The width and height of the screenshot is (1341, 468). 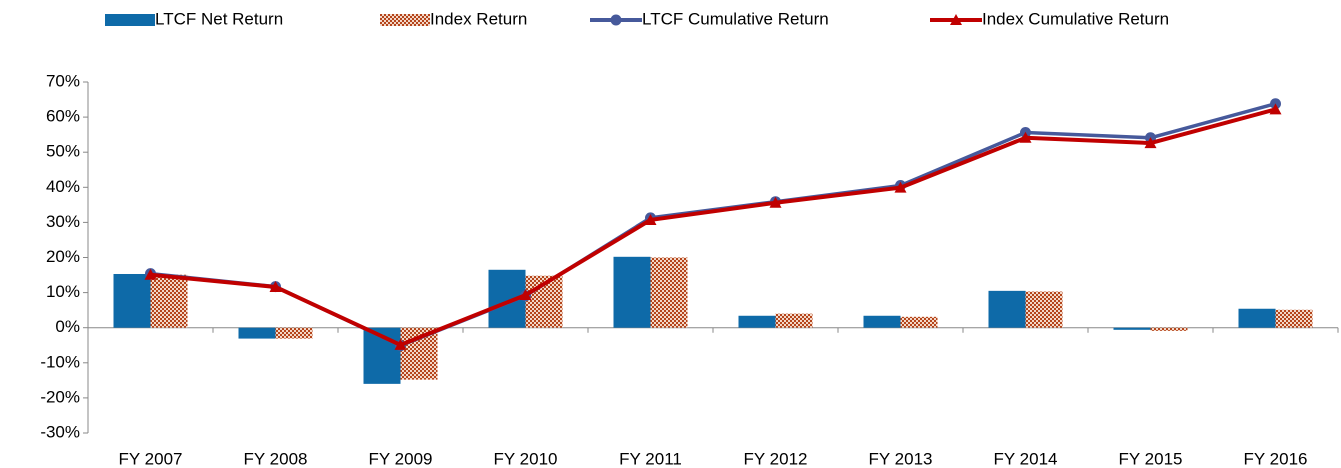 What do you see at coordinates (151, 458) in the screenshot?
I see `x-tick-label: FY 2007` at bounding box center [151, 458].